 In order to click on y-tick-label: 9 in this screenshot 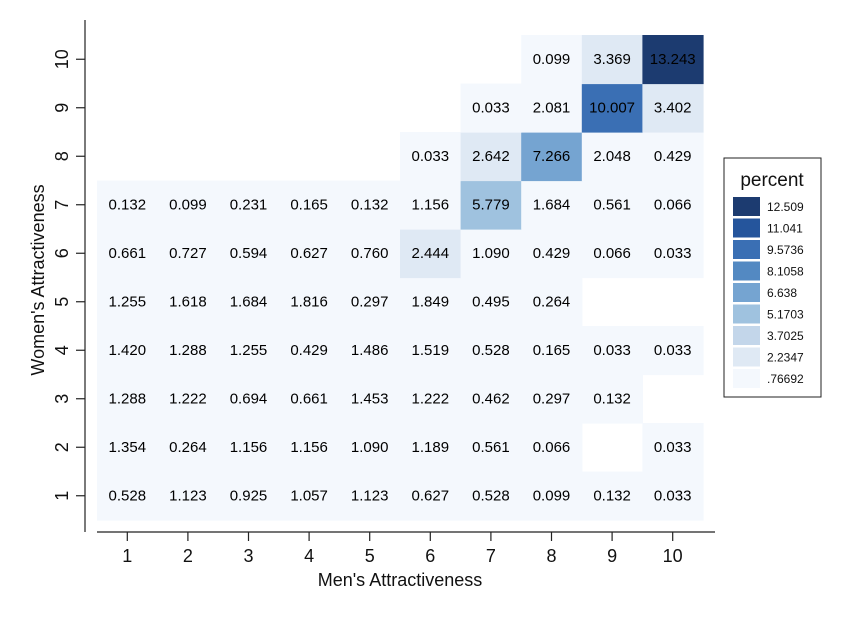, I will do `click(62, 108)`.